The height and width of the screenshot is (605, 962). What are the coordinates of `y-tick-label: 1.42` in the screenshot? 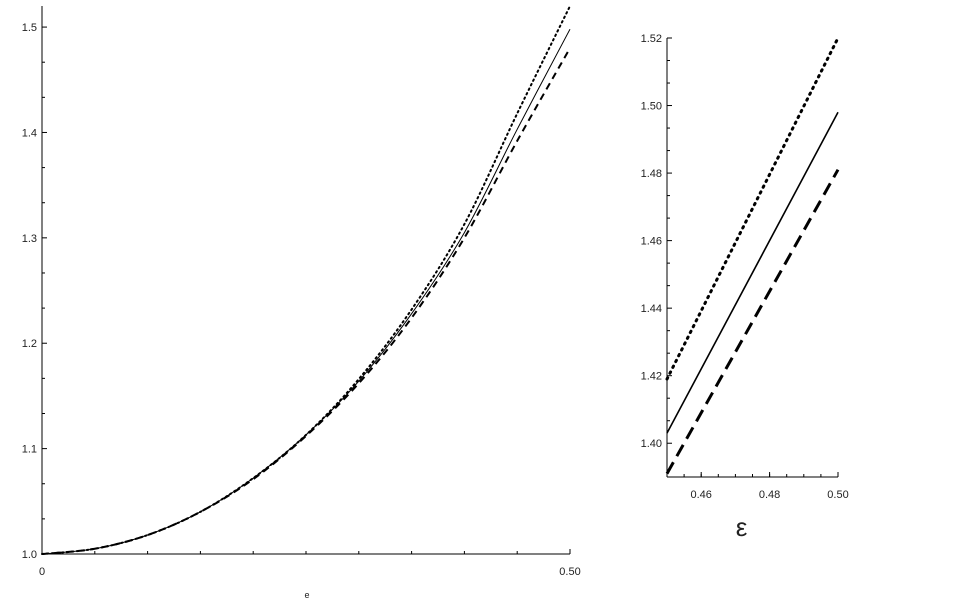 It's located at (651, 377).